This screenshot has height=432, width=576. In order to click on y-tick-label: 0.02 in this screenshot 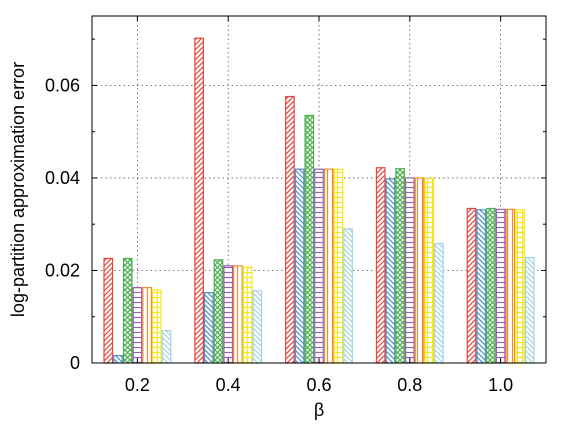, I will do `click(62, 270)`.